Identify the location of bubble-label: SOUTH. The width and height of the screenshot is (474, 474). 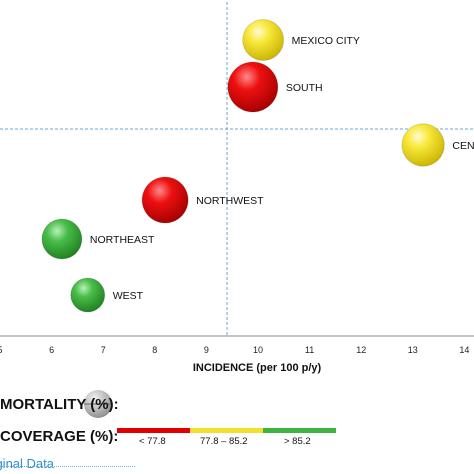
(304, 88).